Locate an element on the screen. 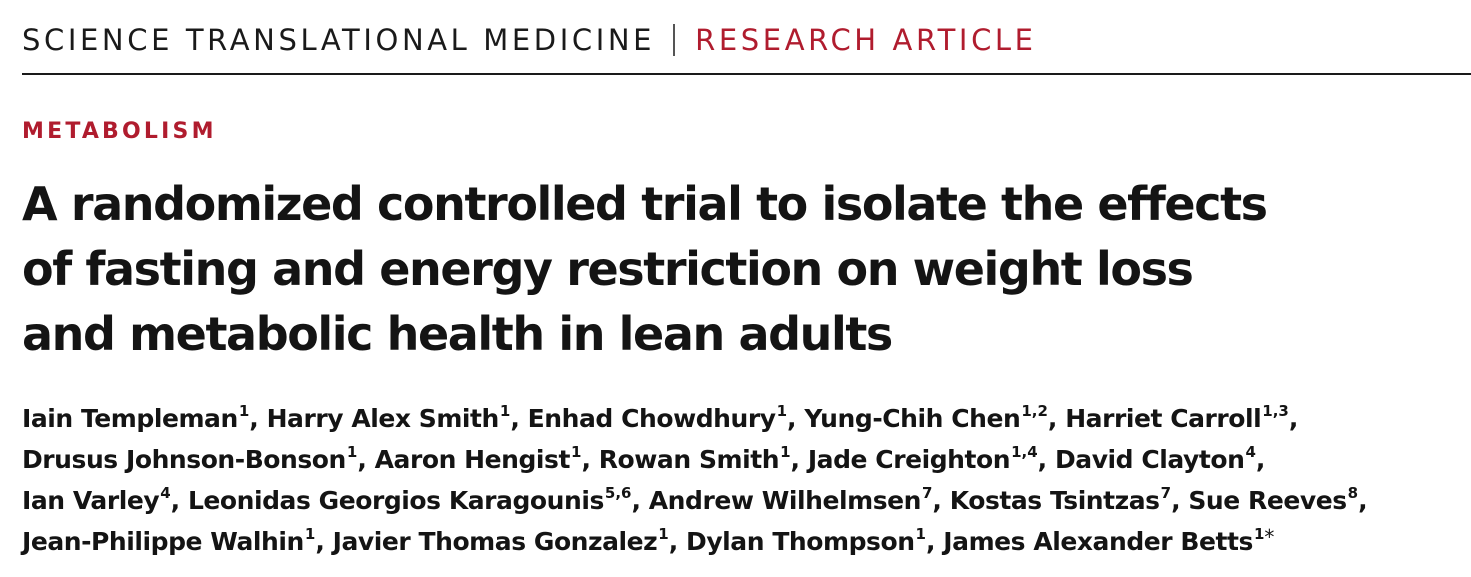 The height and width of the screenshot is (577, 1471). header-separator is located at coordinates (674, 40).